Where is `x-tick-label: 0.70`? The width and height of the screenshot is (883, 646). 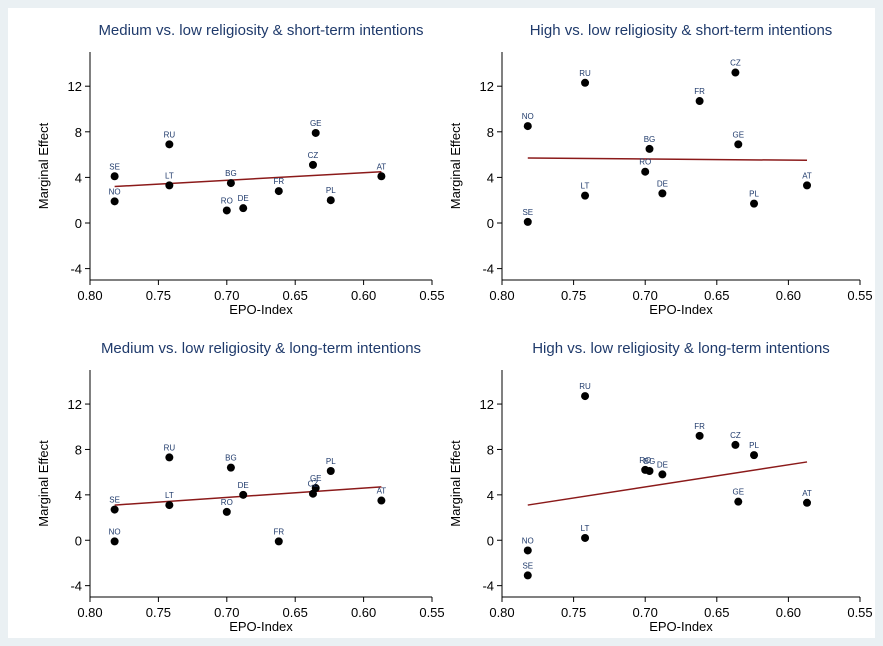 x-tick-label: 0.70 is located at coordinates (226, 612).